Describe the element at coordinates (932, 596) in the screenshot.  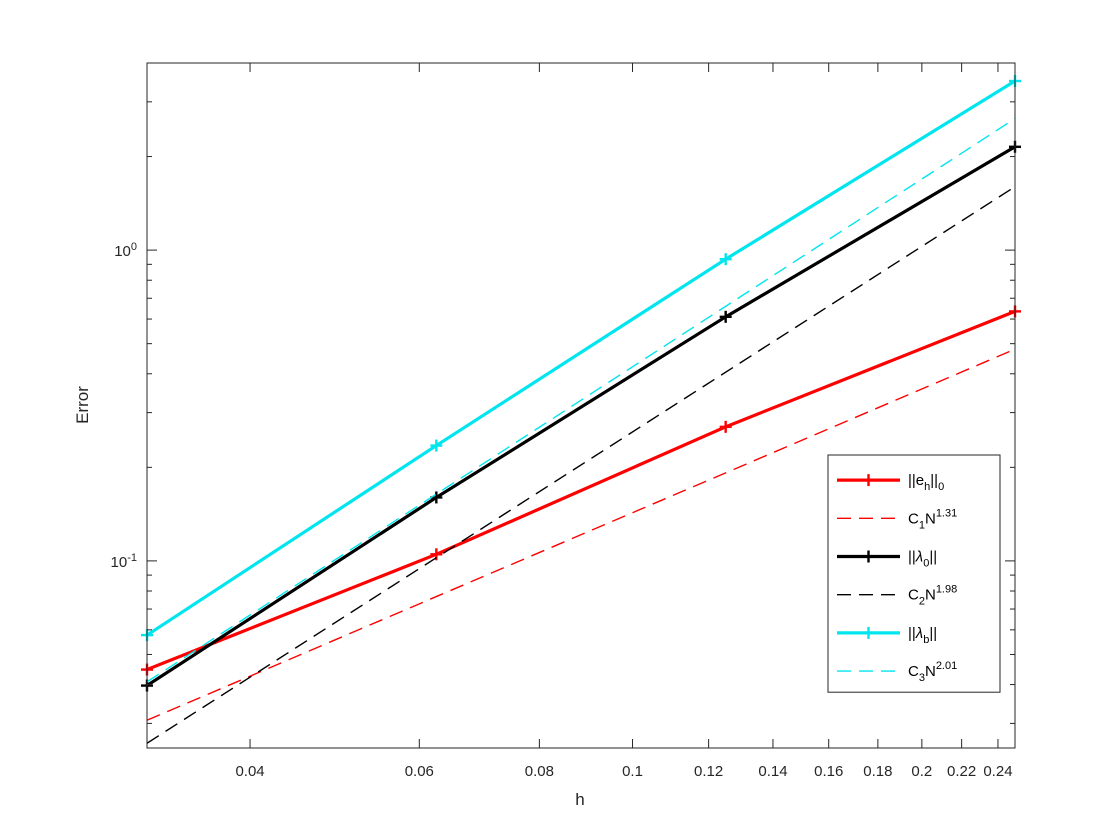
I see `legend-label-4: C2N1.98` at that location.